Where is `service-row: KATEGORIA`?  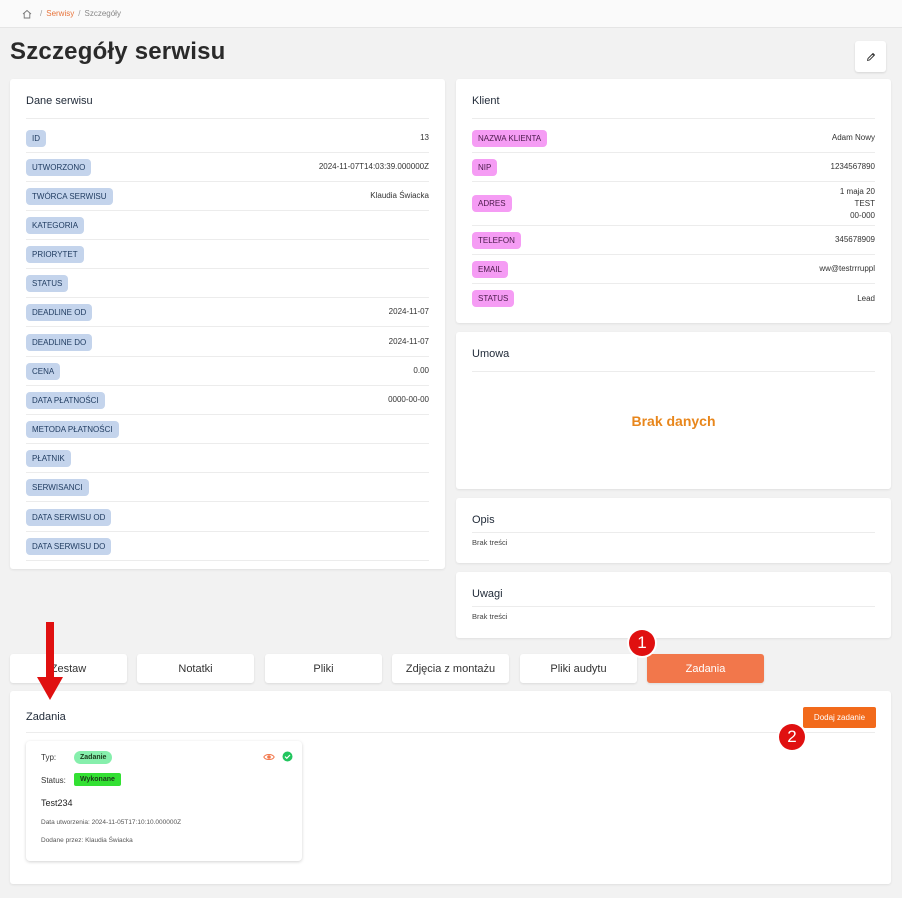
service-row: KATEGORIA is located at coordinates (227, 225).